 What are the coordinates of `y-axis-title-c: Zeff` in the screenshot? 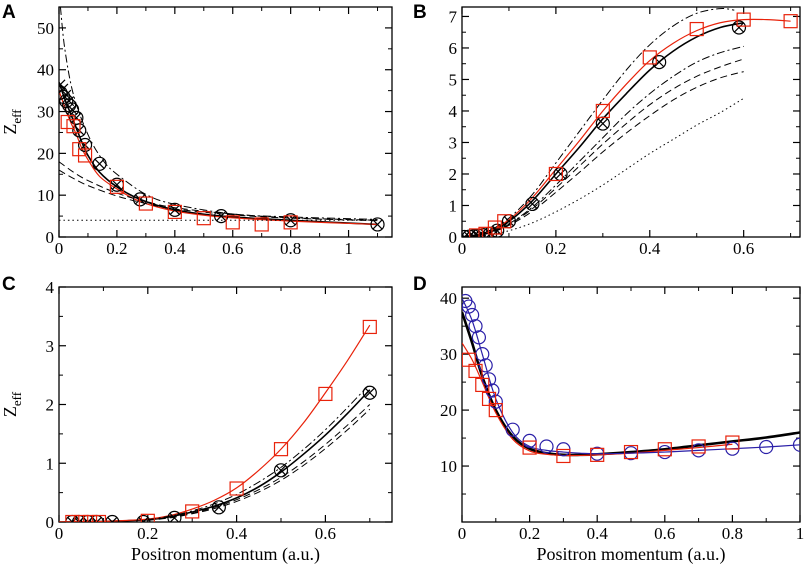 It's located at (12, 404).